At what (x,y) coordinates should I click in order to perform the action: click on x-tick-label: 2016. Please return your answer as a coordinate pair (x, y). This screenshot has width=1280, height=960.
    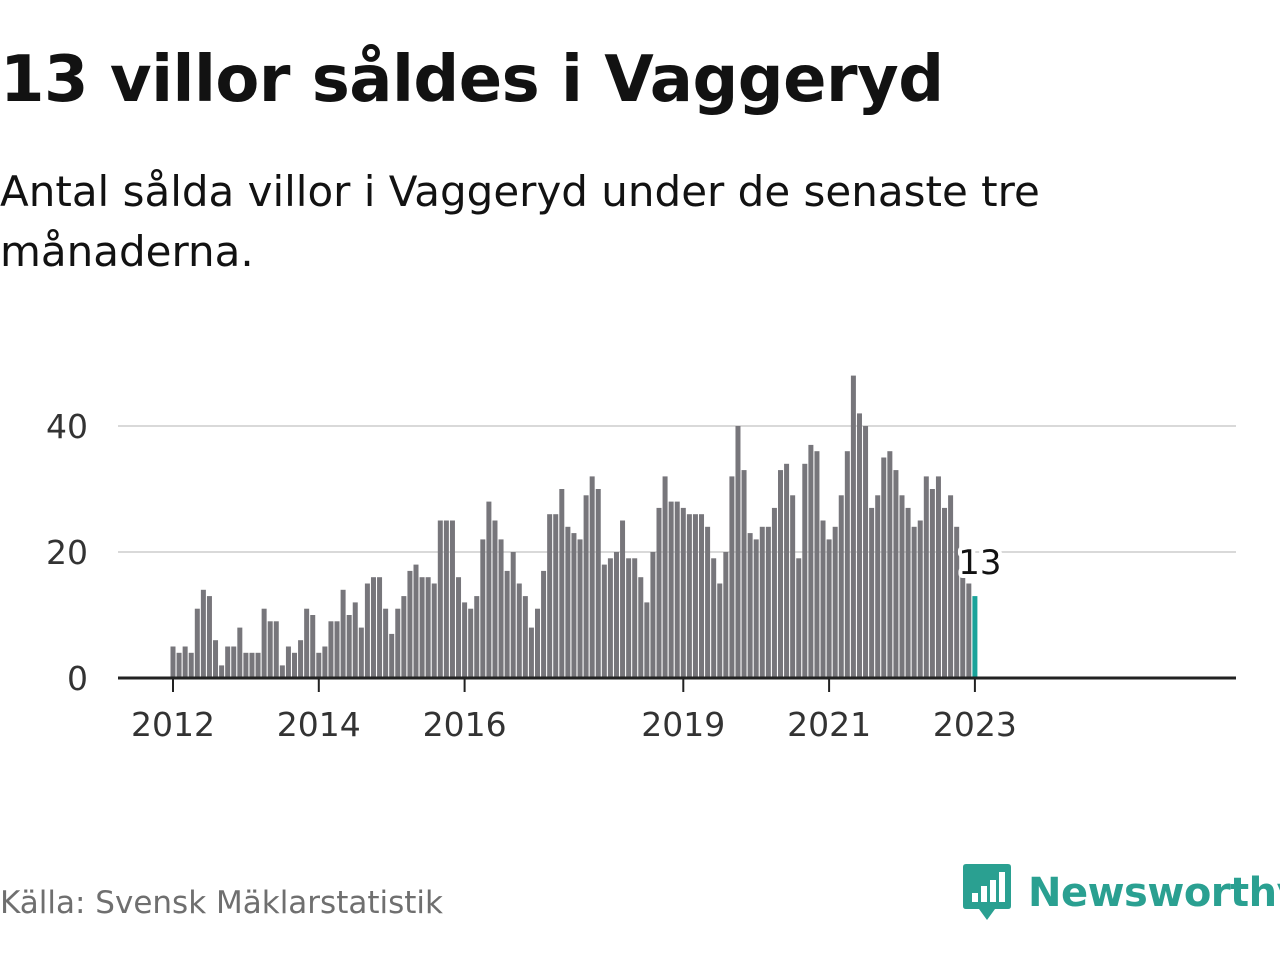
    Looking at the image, I should click on (465, 724).